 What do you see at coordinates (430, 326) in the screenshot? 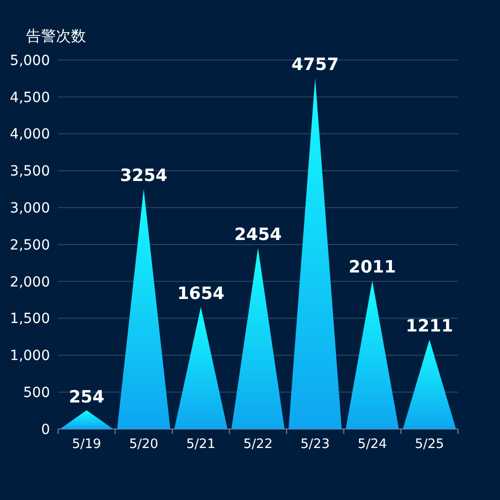
I see `data-label: 1211` at bounding box center [430, 326].